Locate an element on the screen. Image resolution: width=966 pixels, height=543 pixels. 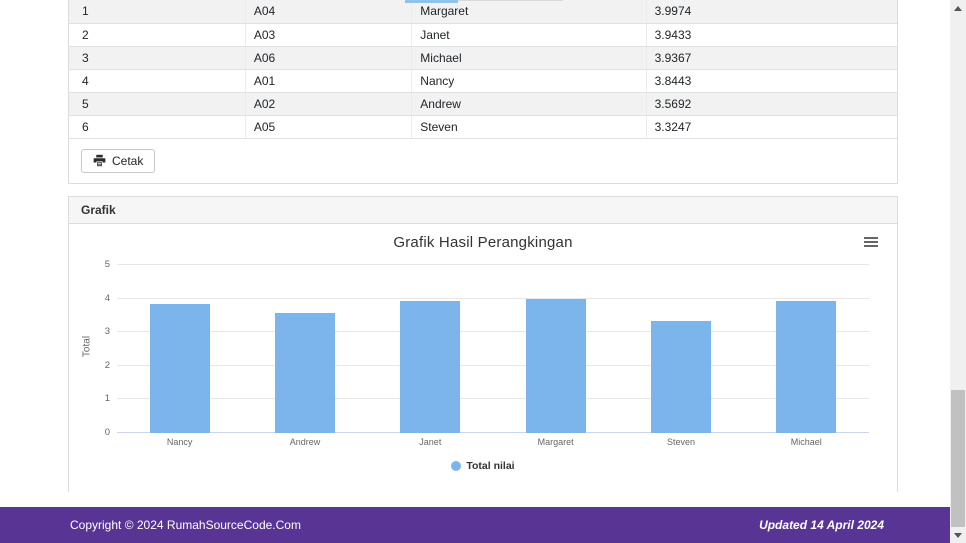
cell-total: 3.5692 is located at coordinates (771, 104).